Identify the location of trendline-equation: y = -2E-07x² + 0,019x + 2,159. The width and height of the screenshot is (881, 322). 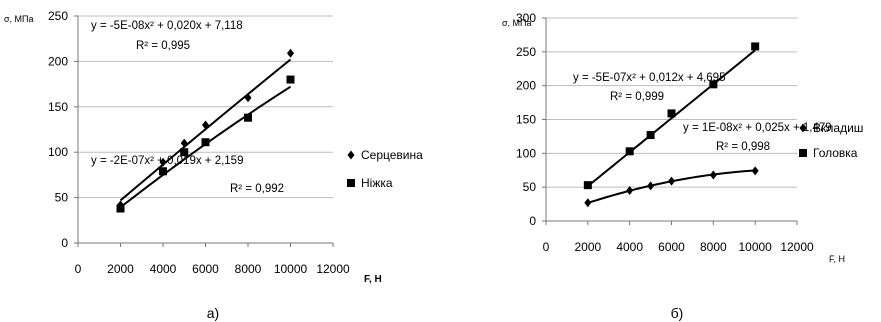
(167, 161).